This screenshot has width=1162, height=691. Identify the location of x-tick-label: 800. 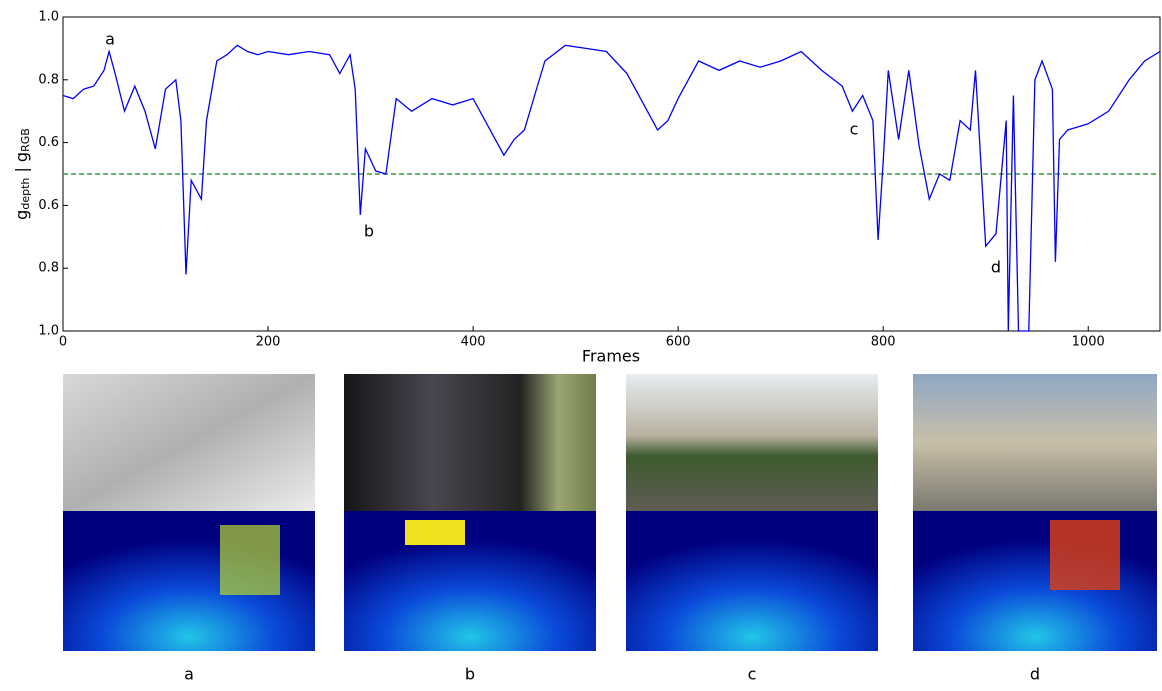
(883, 342).